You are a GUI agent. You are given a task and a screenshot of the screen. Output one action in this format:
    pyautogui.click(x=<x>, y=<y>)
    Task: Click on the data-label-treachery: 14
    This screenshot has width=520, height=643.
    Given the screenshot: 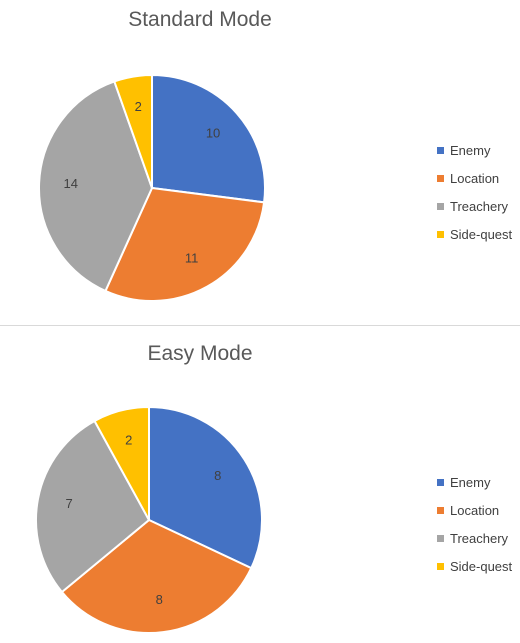 What is the action you would take?
    pyautogui.click(x=70, y=183)
    